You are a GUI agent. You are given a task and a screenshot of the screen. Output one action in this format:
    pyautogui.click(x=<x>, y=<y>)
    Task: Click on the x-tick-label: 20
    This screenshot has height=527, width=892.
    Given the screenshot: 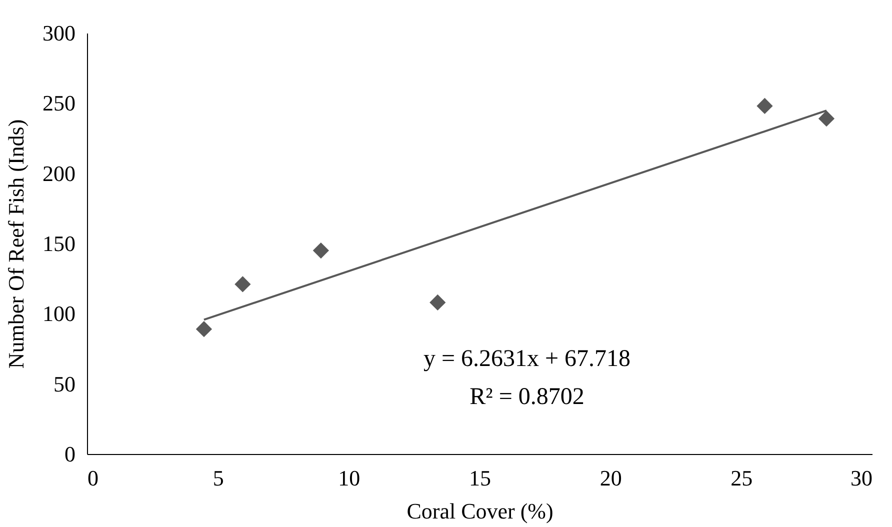 What is the action you would take?
    pyautogui.click(x=611, y=478)
    